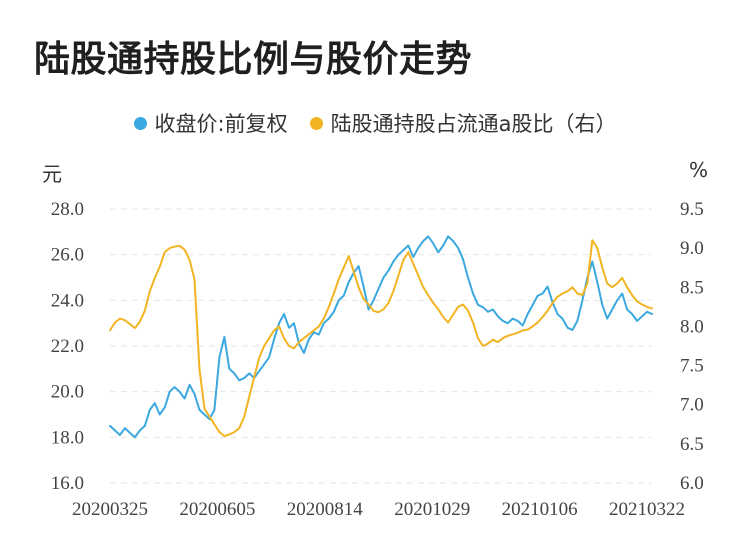  What do you see at coordinates (253, 59) in the screenshot?
I see `chart-title: 陆股通持股比例与股价走势` at bounding box center [253, 59].